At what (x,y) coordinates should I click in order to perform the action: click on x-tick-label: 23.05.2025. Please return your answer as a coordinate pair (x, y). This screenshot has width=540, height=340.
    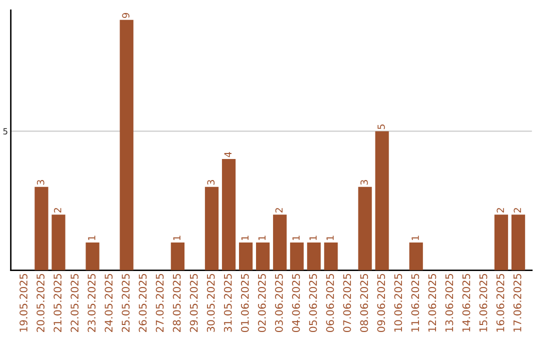
    Looking at the image, I should click on (92, 303).